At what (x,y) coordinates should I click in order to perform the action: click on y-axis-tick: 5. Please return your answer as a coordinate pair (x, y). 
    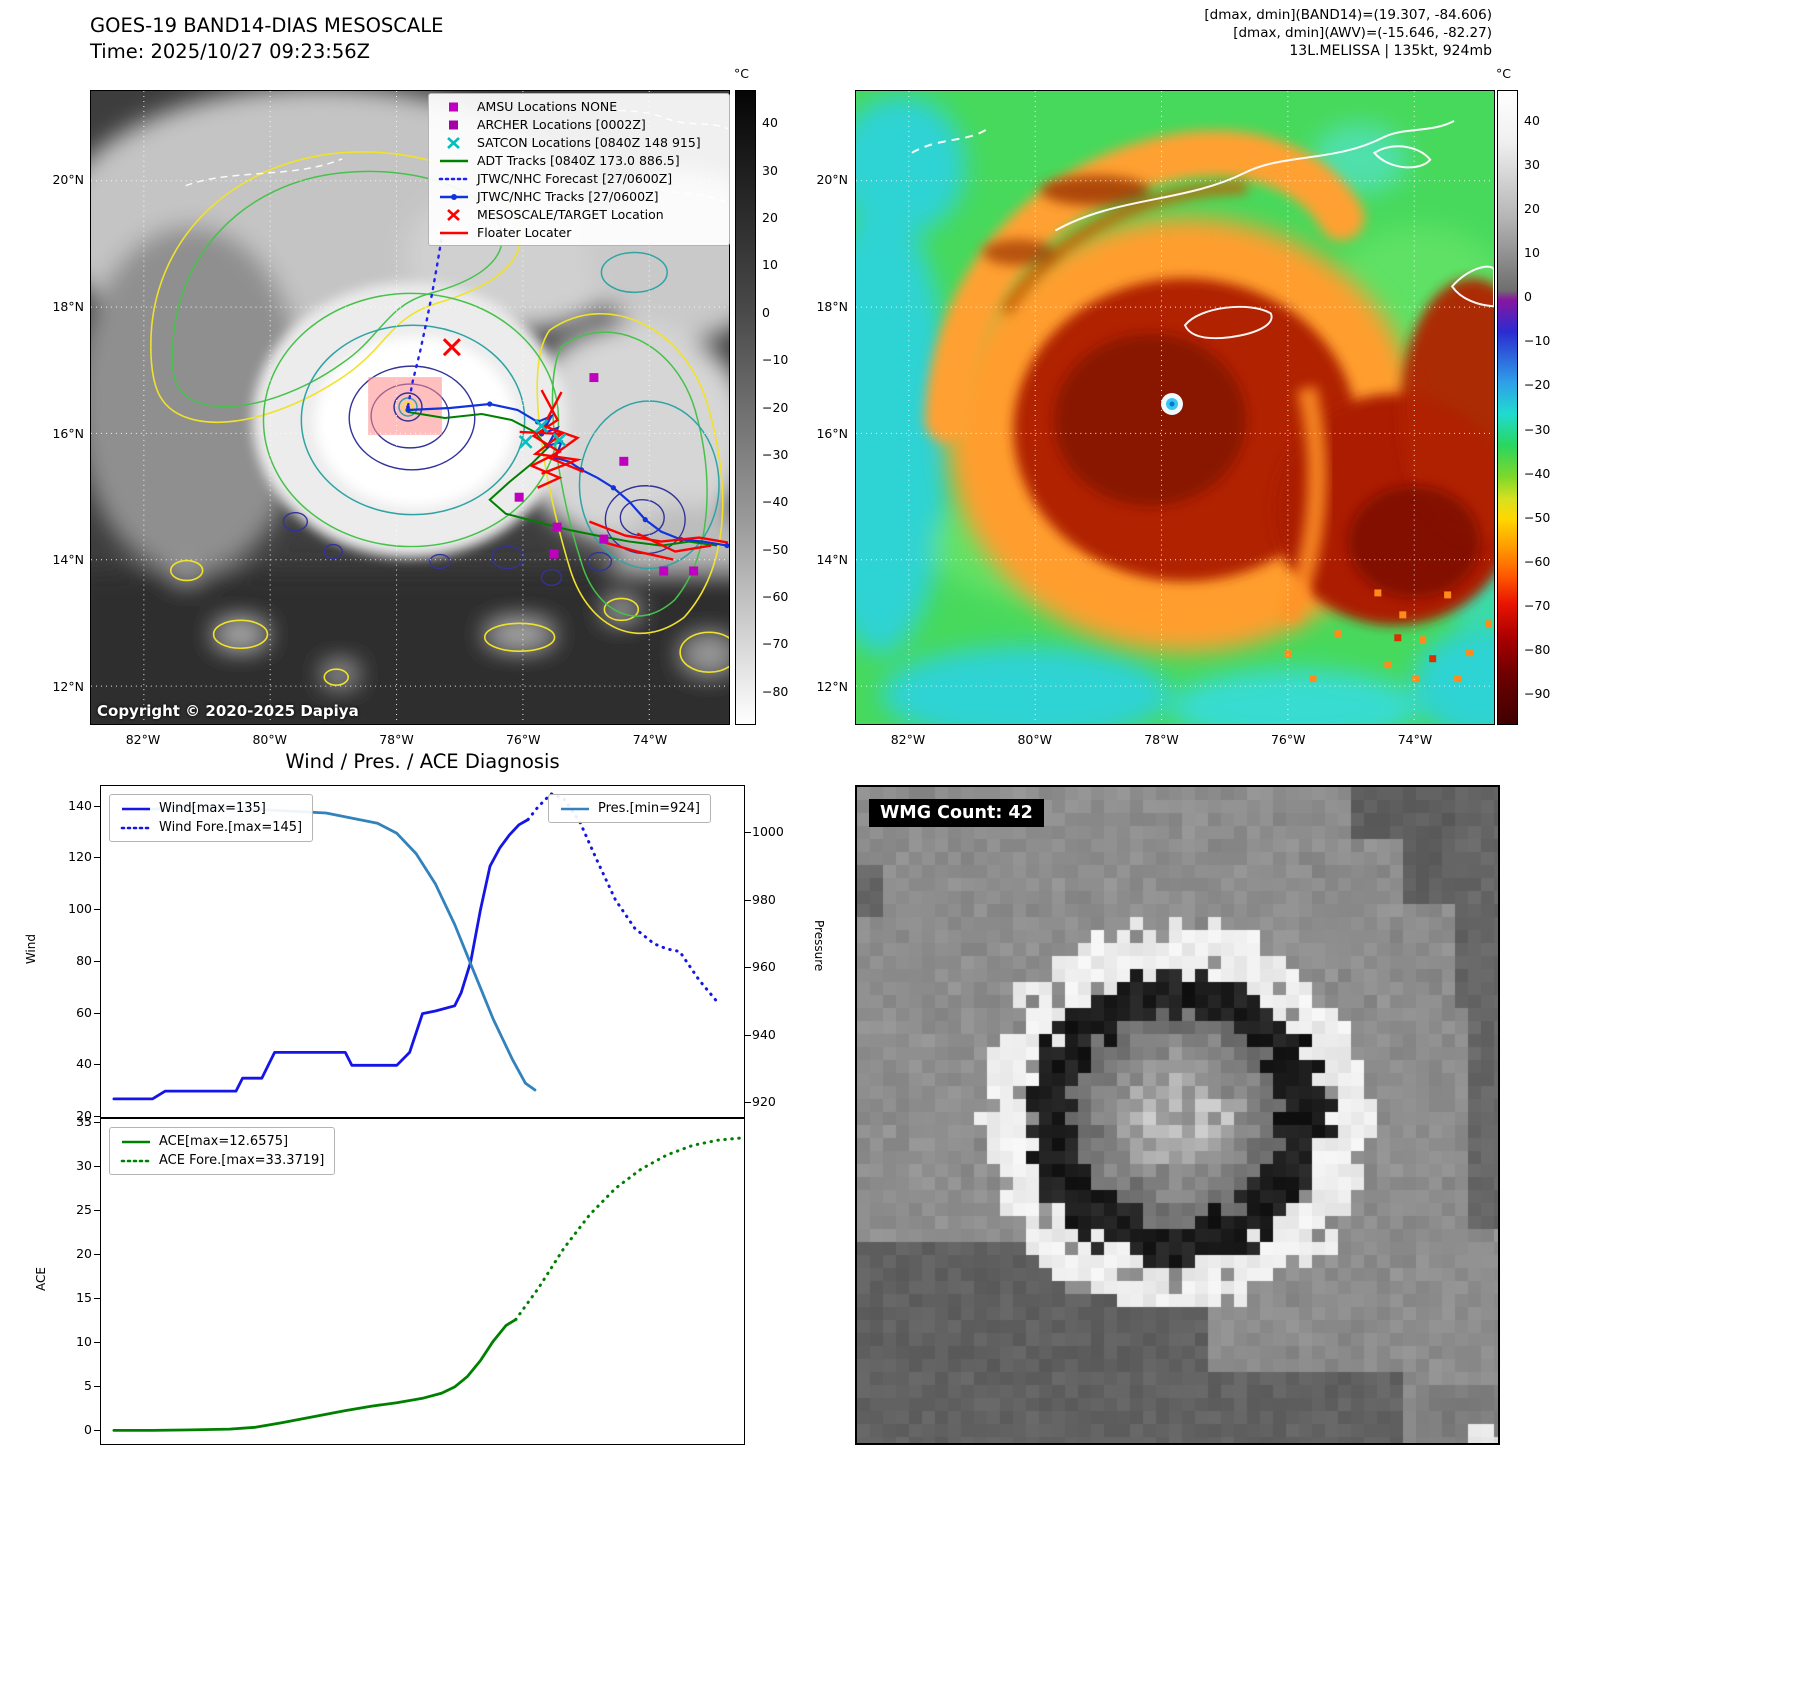
    Looking at the image, I should click on (88, 1385).